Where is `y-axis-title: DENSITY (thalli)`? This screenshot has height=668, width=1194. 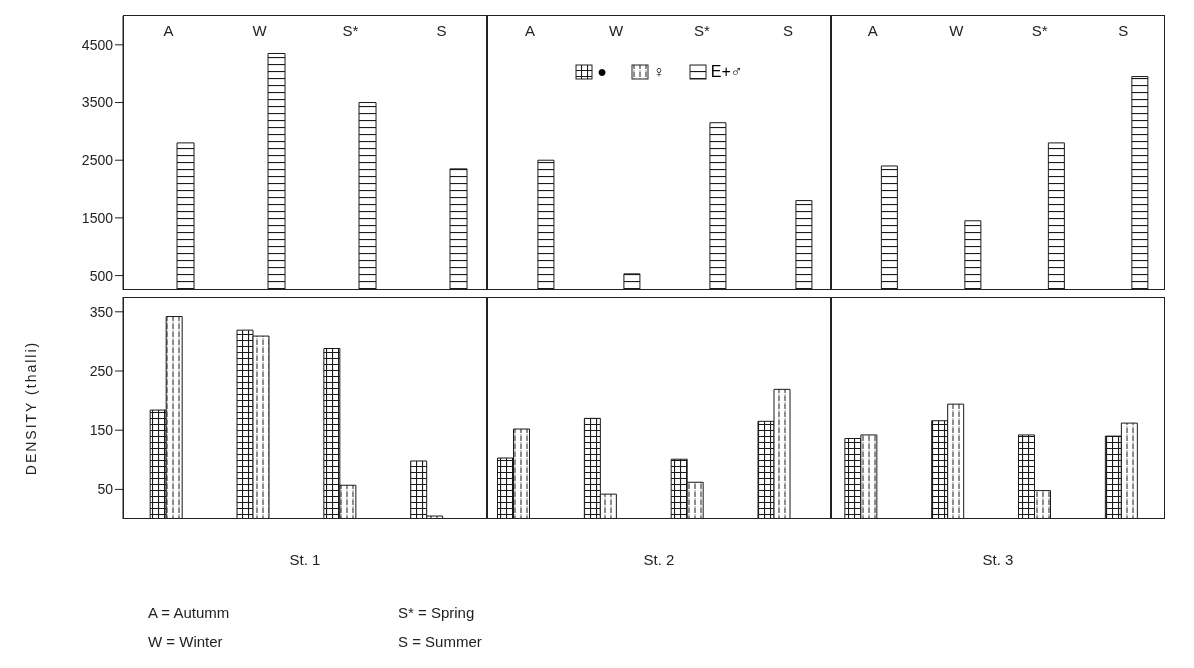
y-axis-title: DENSITY (thalli) is located at coordinates (30, 408).